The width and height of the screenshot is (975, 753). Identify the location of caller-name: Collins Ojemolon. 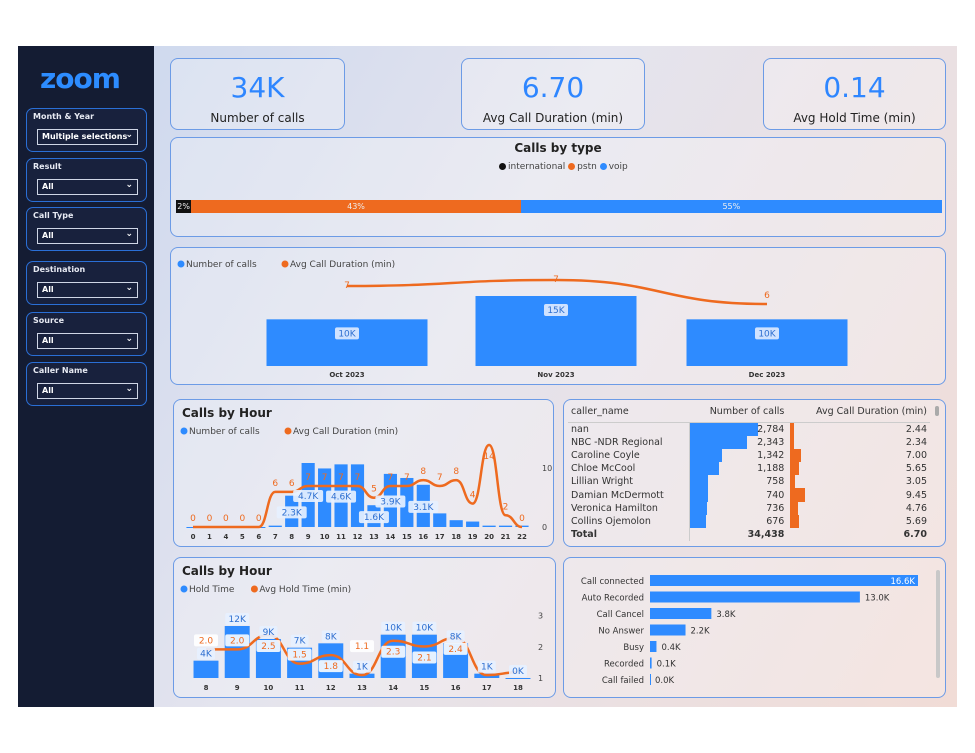
(611, 521).